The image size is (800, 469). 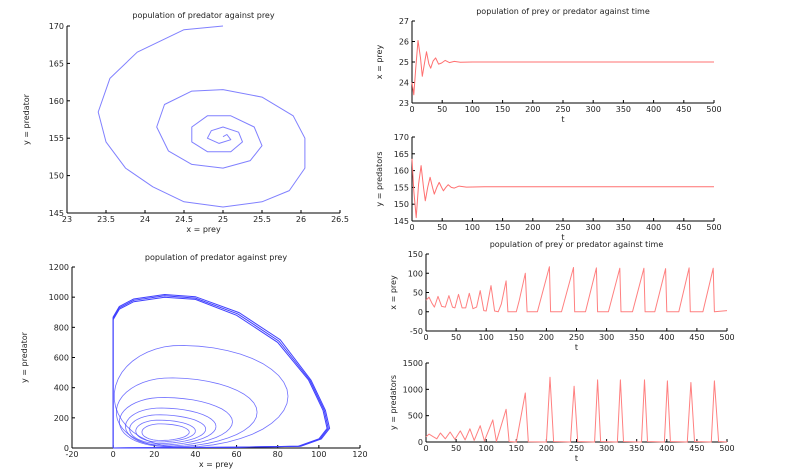 I want to click on y-tick-label: 155, so click(x=401, y=187).